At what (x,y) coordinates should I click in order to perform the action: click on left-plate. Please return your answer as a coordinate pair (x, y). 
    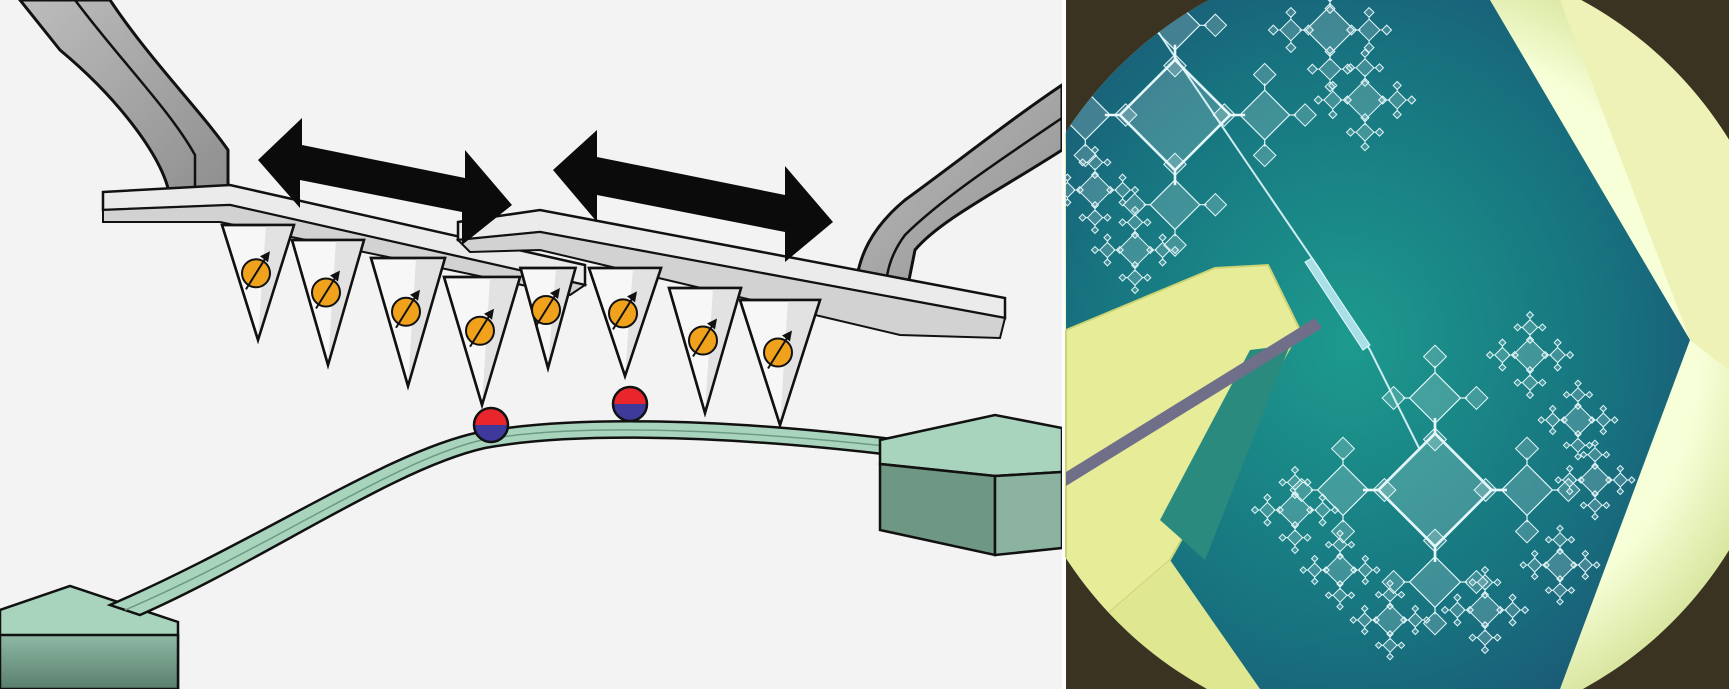
    Looking at the image, I should click on (344, 240).